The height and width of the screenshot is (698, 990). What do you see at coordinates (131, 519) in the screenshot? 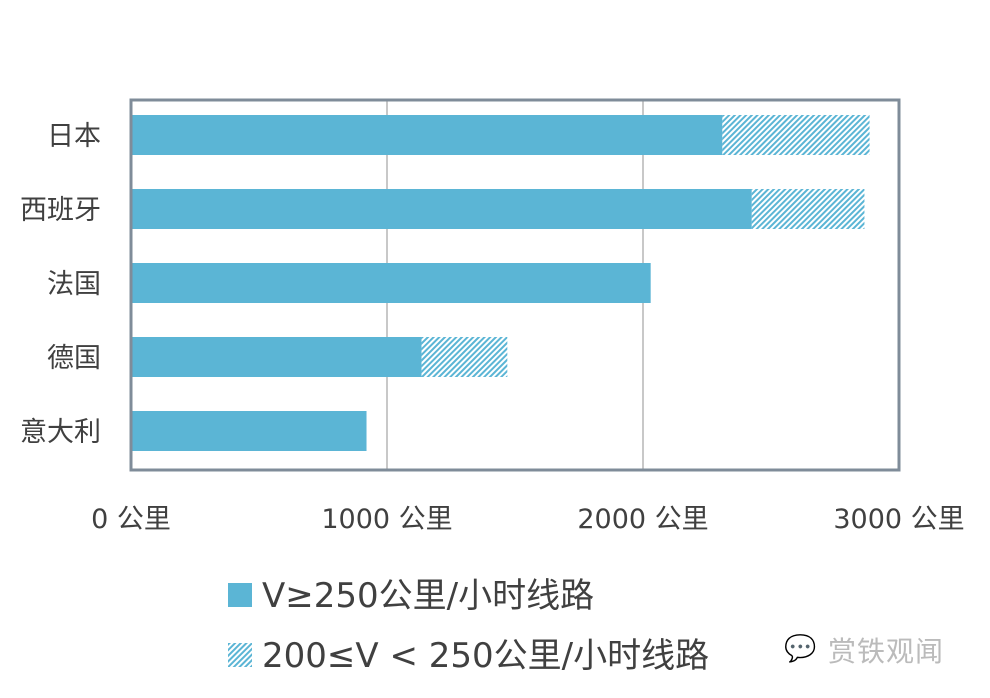
I see `x-tick-label: 0 公里` at bounding box center [131, 519].